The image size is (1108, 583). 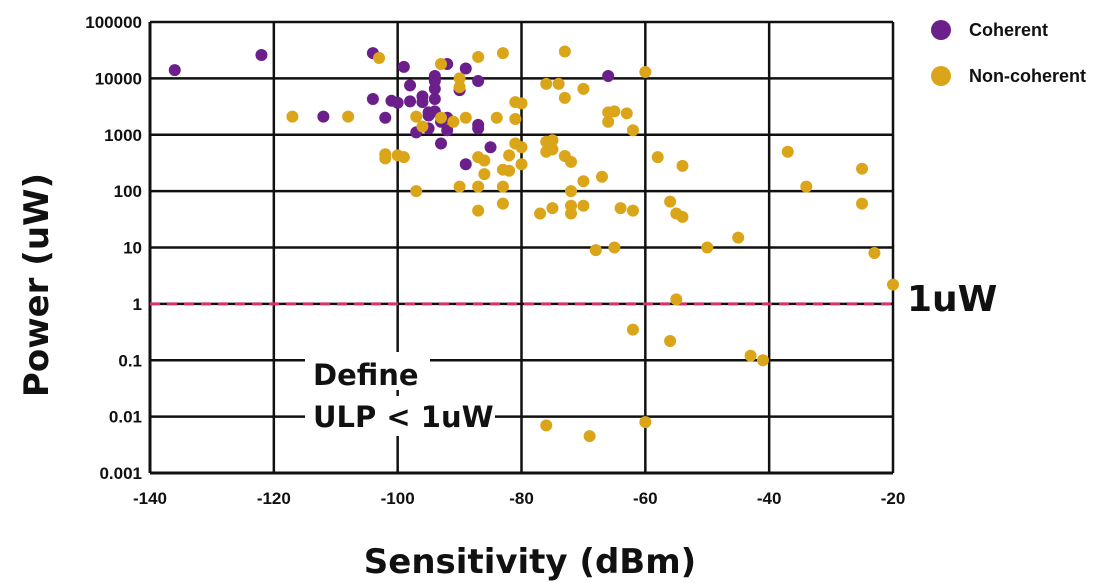 I want to click on y-tick-label: 1, so click(x=137, y=304).